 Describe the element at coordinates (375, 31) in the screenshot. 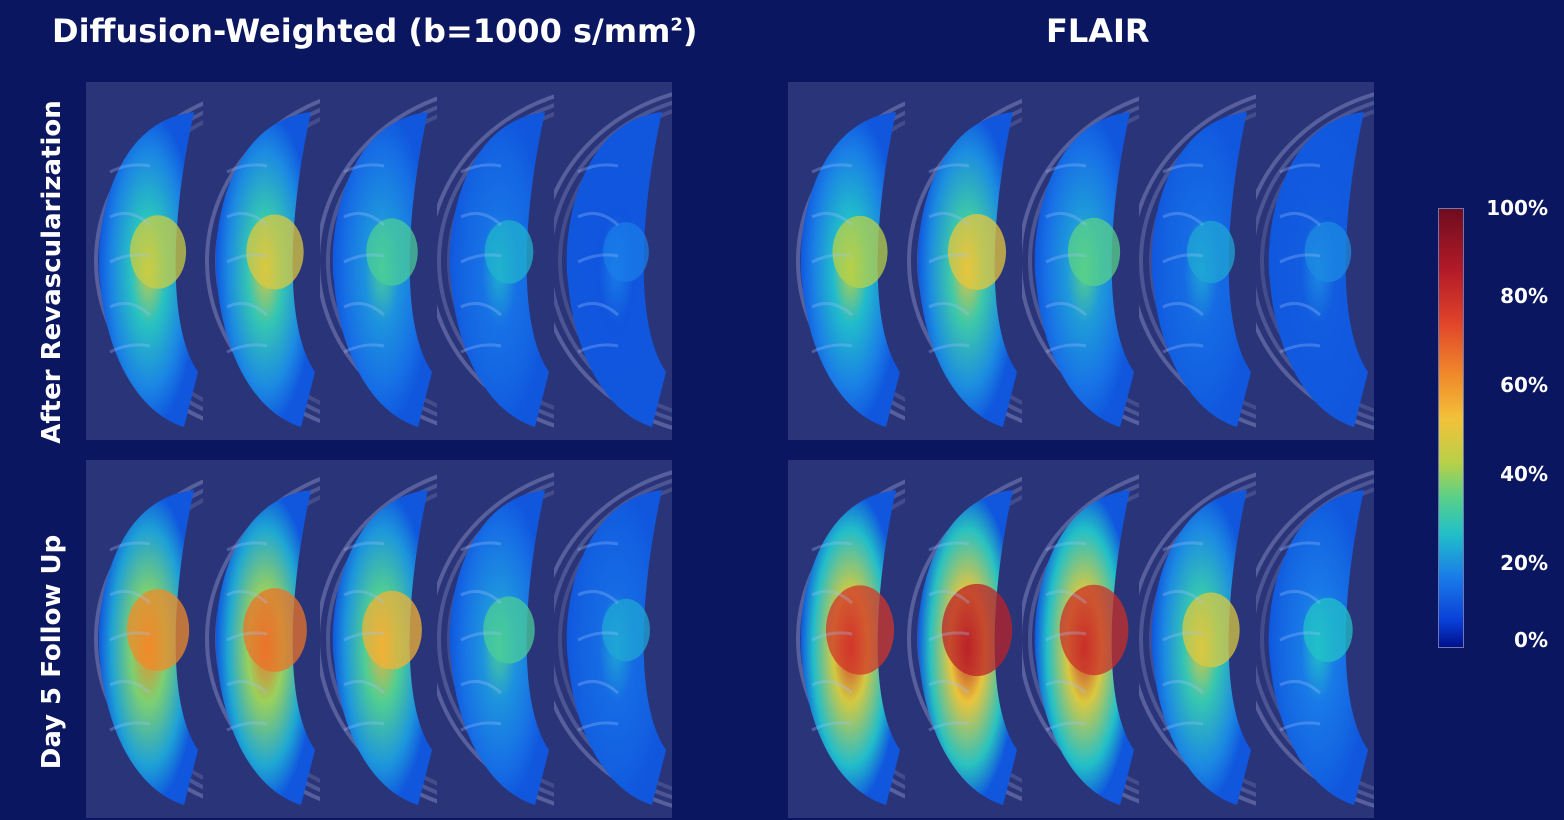

I see `dwi-title: Diffusion-Weighted (b=1000 s/mm2)` at that location.